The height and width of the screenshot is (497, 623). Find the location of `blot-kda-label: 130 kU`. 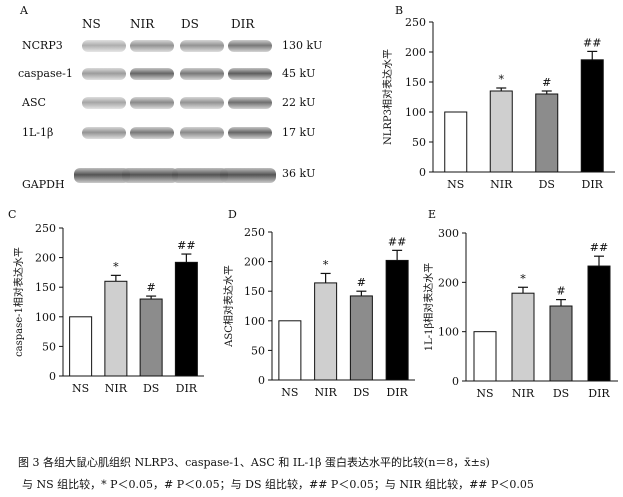

blot-kda-label: 130 kU is located at coordinates (302, 45).